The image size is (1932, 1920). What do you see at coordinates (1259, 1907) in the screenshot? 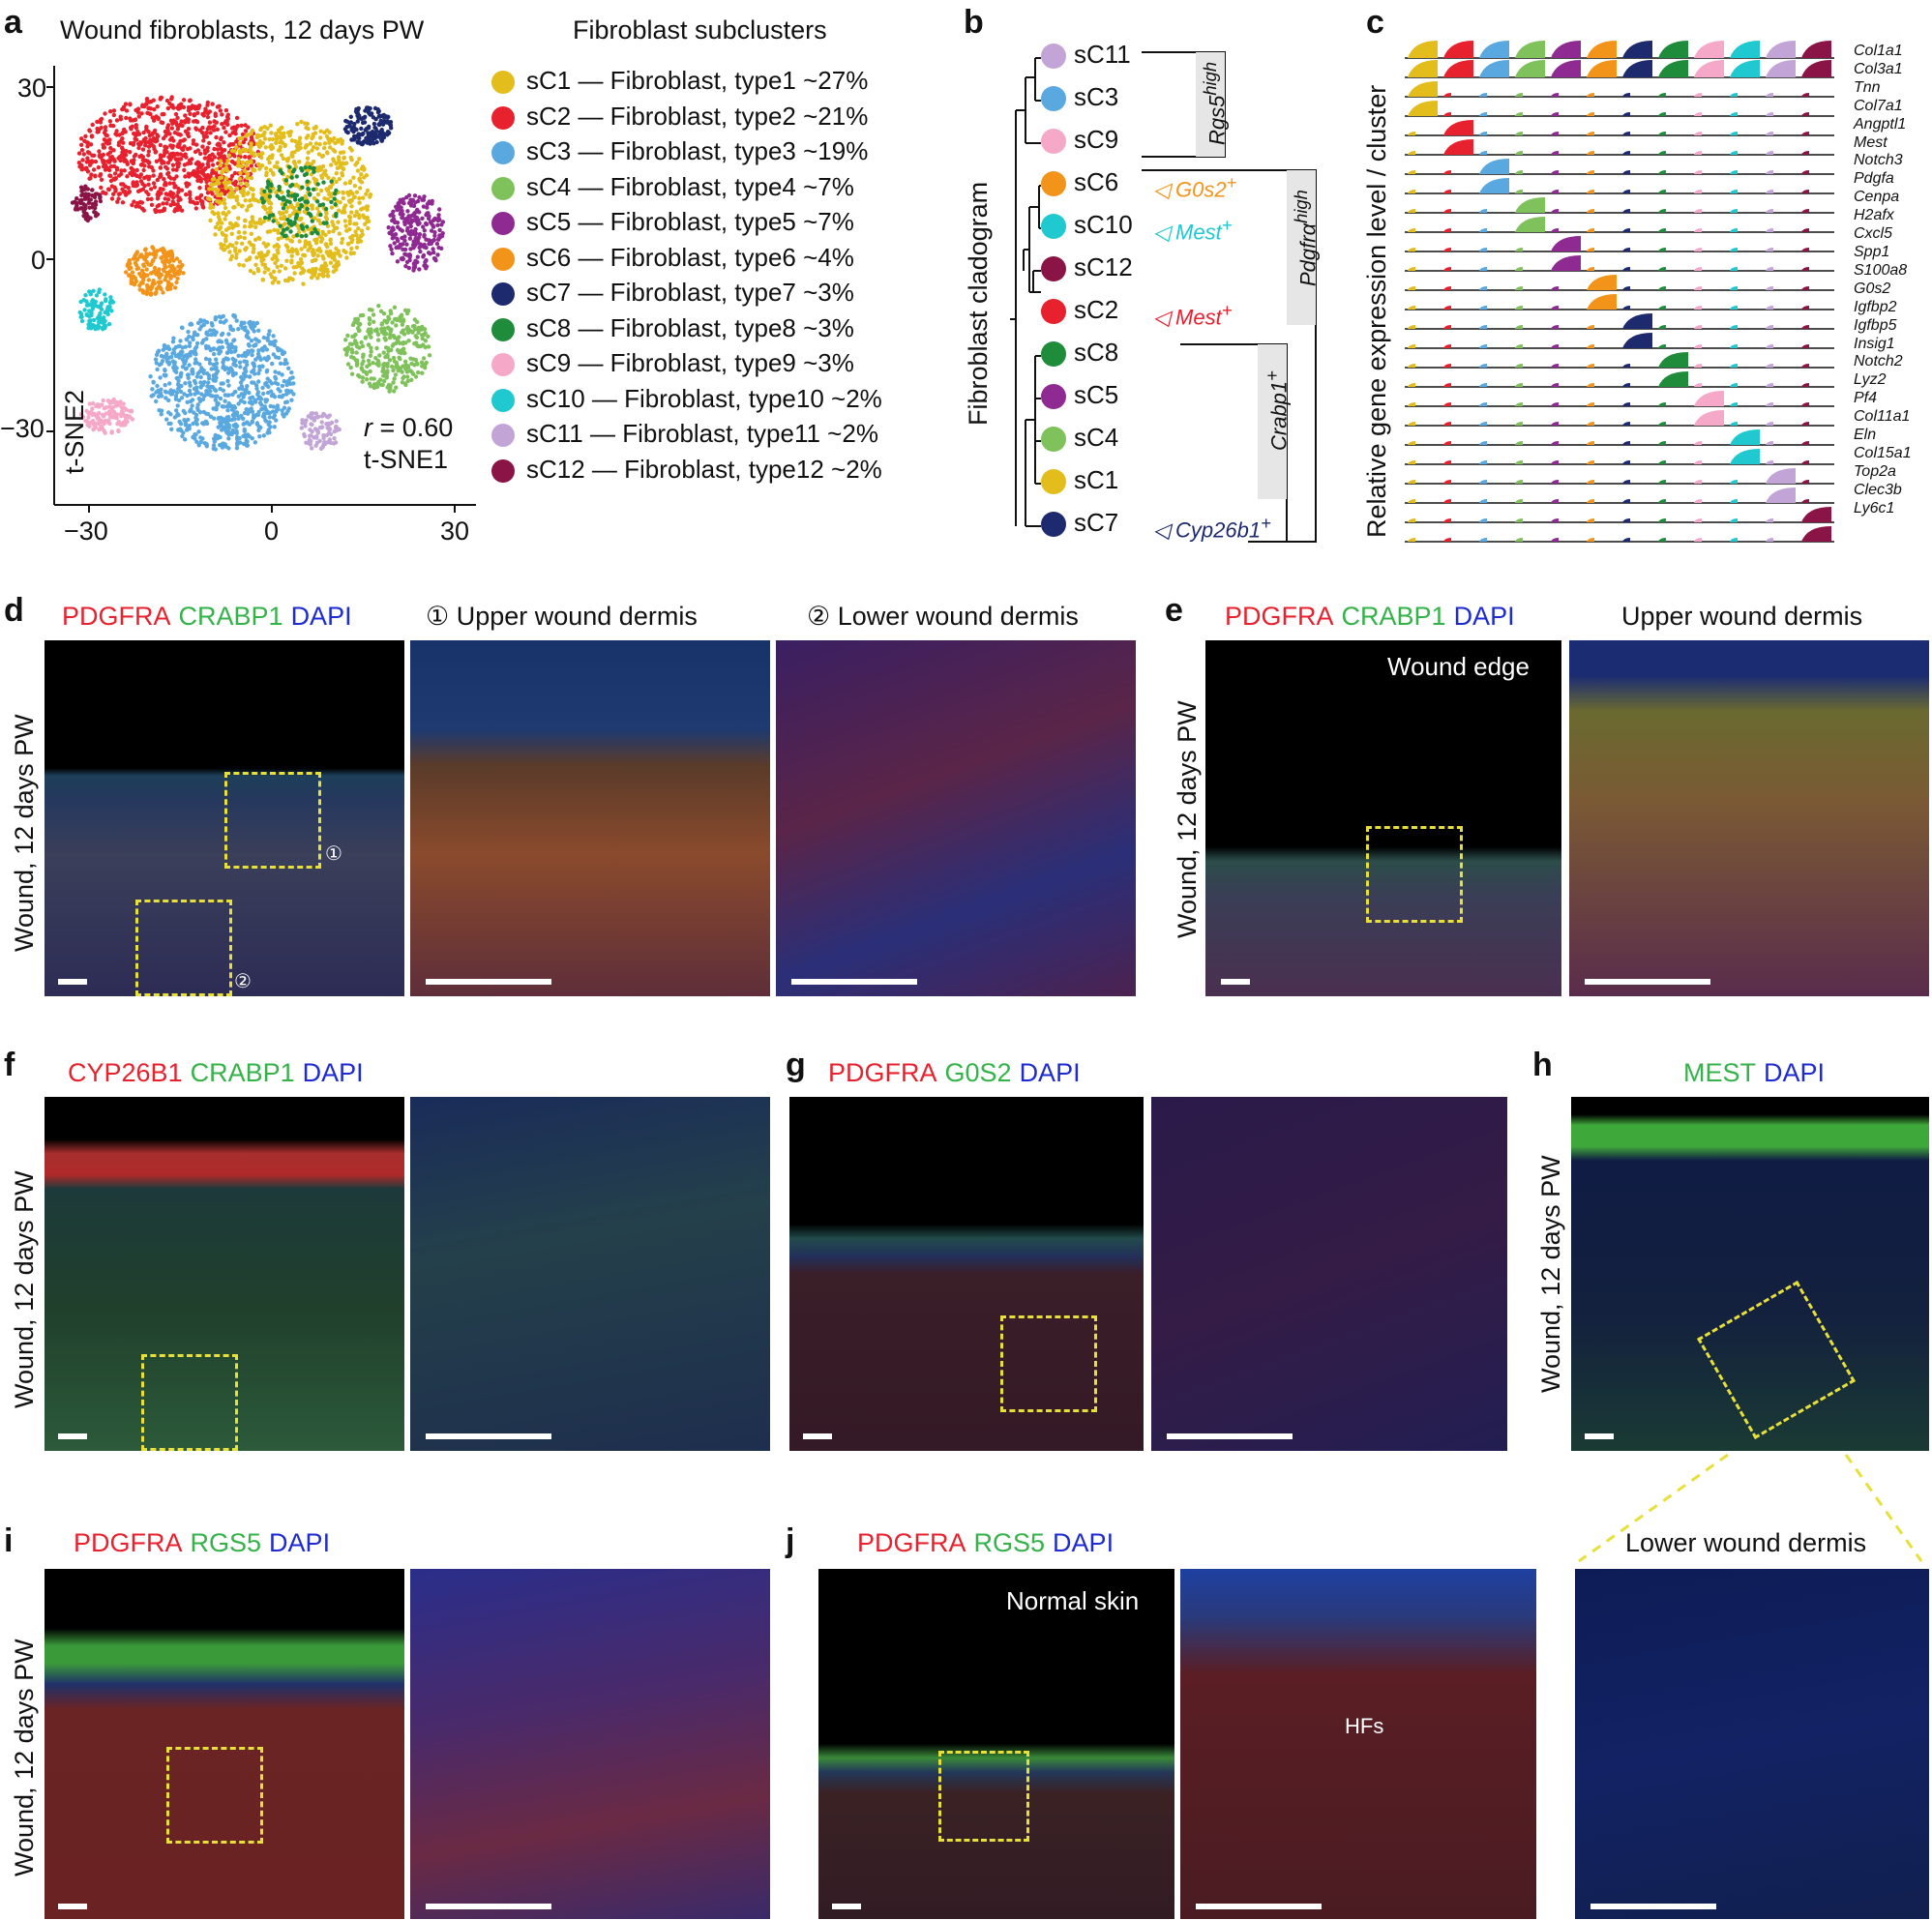
I see `scale-bar` at bounding box center [1259, 1907].